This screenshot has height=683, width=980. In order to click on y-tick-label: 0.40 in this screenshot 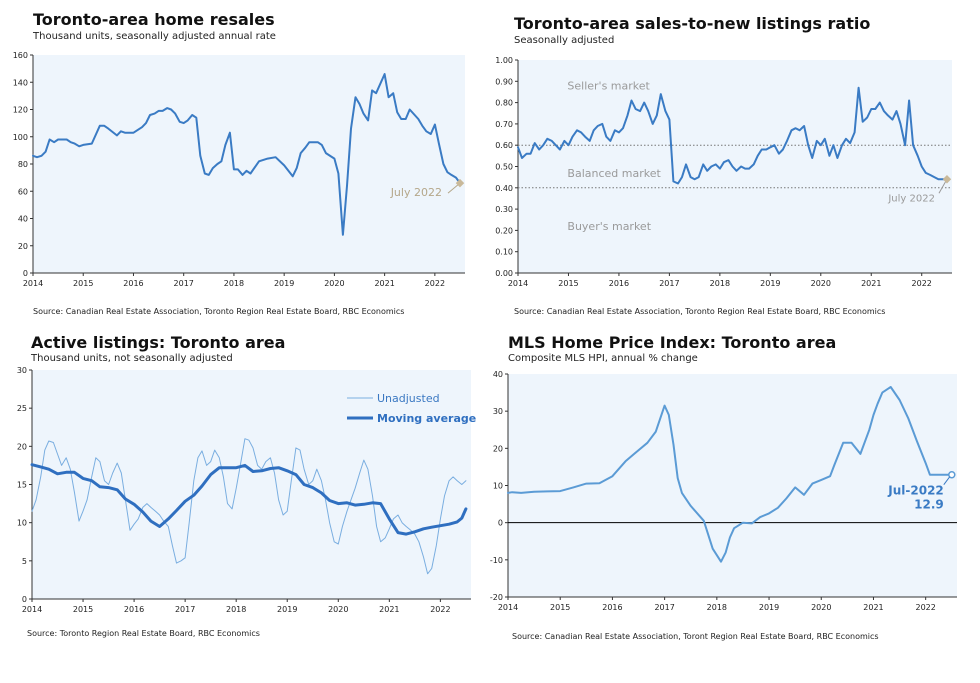, I will do `click(504, 188)`.